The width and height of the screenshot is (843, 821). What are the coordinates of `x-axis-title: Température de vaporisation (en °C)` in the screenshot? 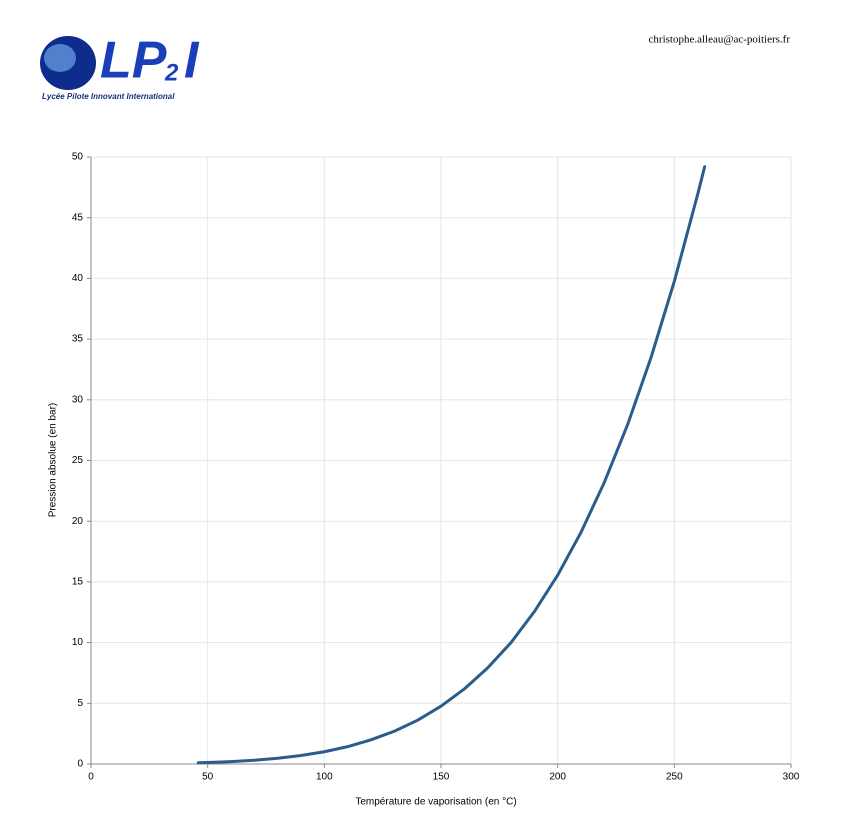 It's located at (435, 802).